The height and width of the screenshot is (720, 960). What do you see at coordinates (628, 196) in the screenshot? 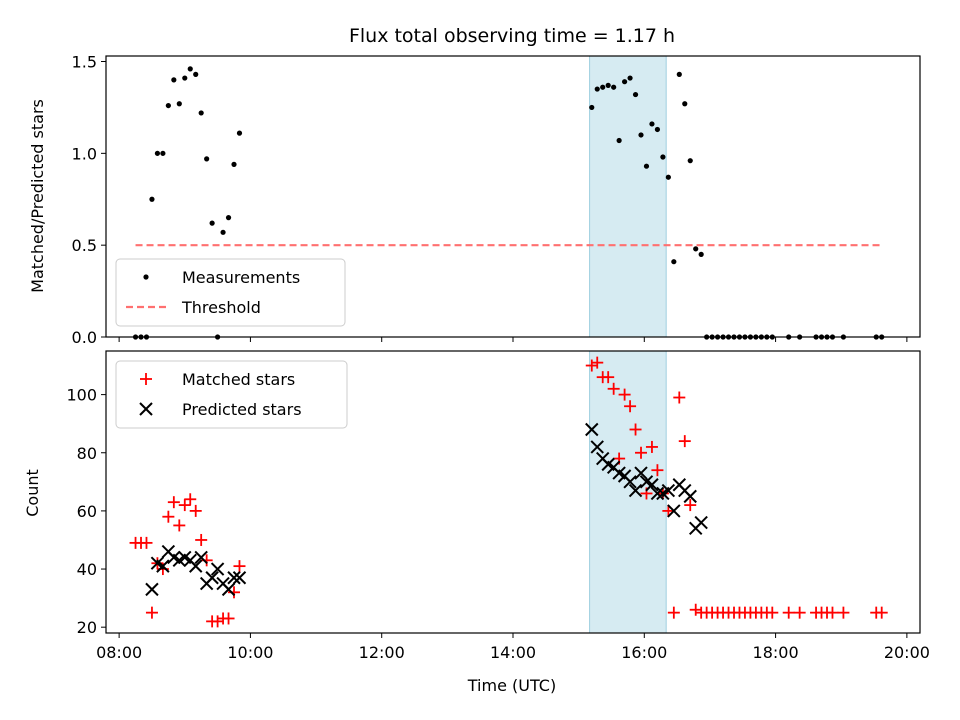
I see `top-highlight-span` at bounding box center [628, 196].